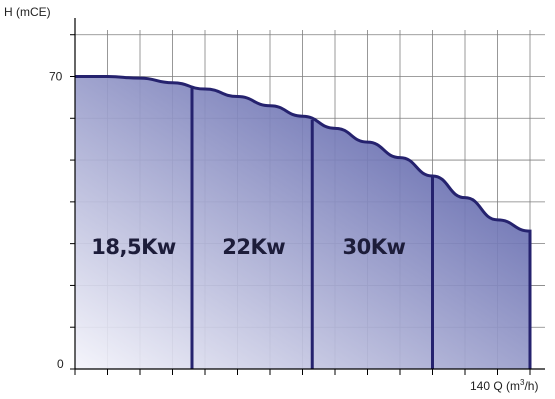  What do you see at coordinates (133, 247) in the screenshot?
I see `region-label: 18,5Kw` at bounding box center [133, 247].